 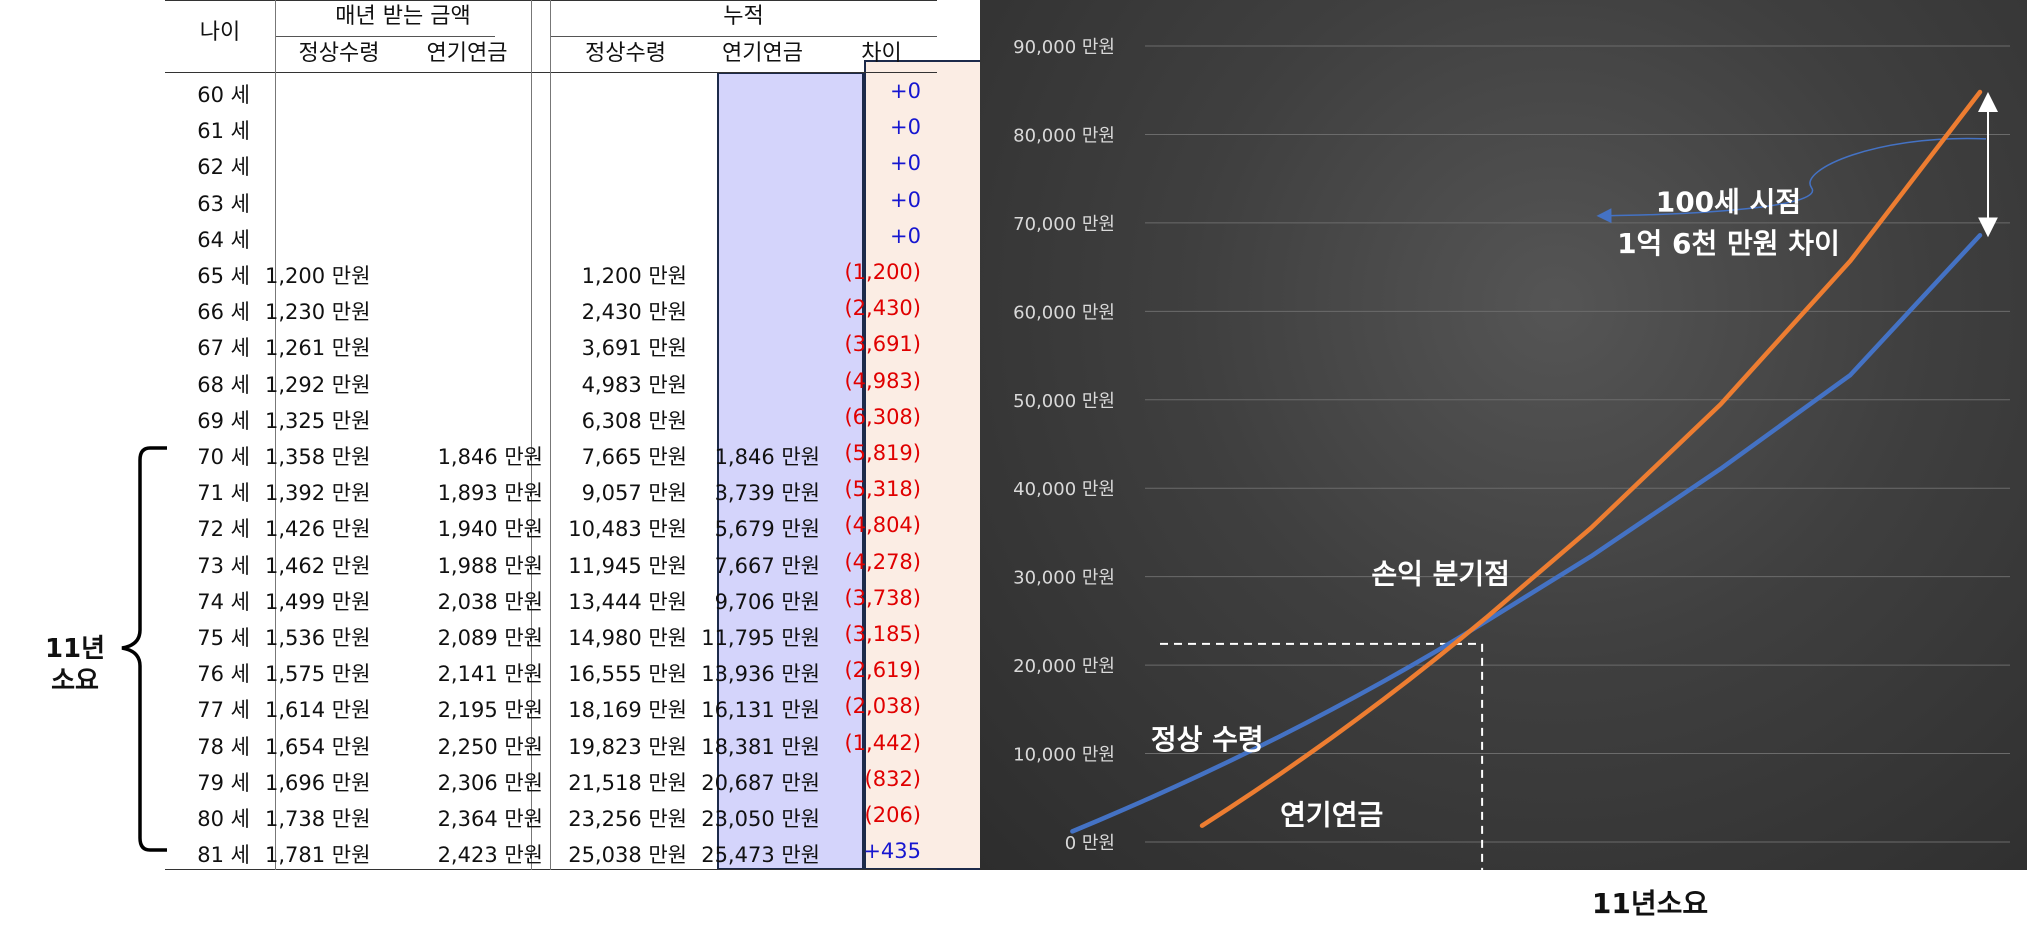 I want to click on brace-bracket, so click(x=144, y=649).